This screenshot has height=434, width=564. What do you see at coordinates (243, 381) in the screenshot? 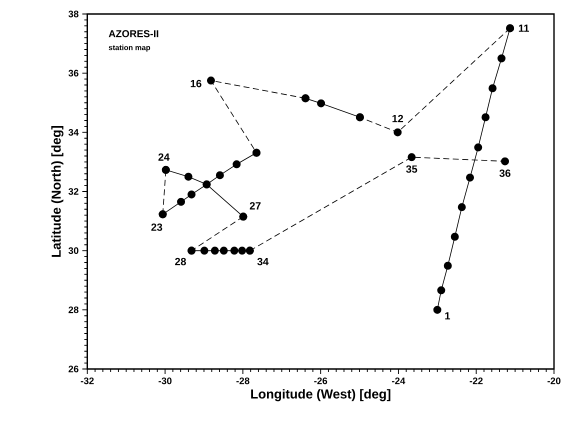
I see `x-tick-label: -28` at bounding box center [243, 381].